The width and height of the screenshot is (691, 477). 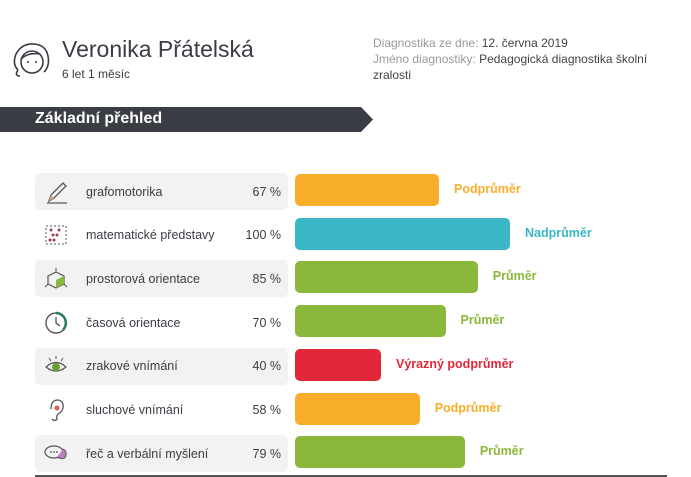 What do you see at coordinates (124, 191) in the screenshot?
I see `skill-label: grafomotorika` at bounding box center [124, 191].